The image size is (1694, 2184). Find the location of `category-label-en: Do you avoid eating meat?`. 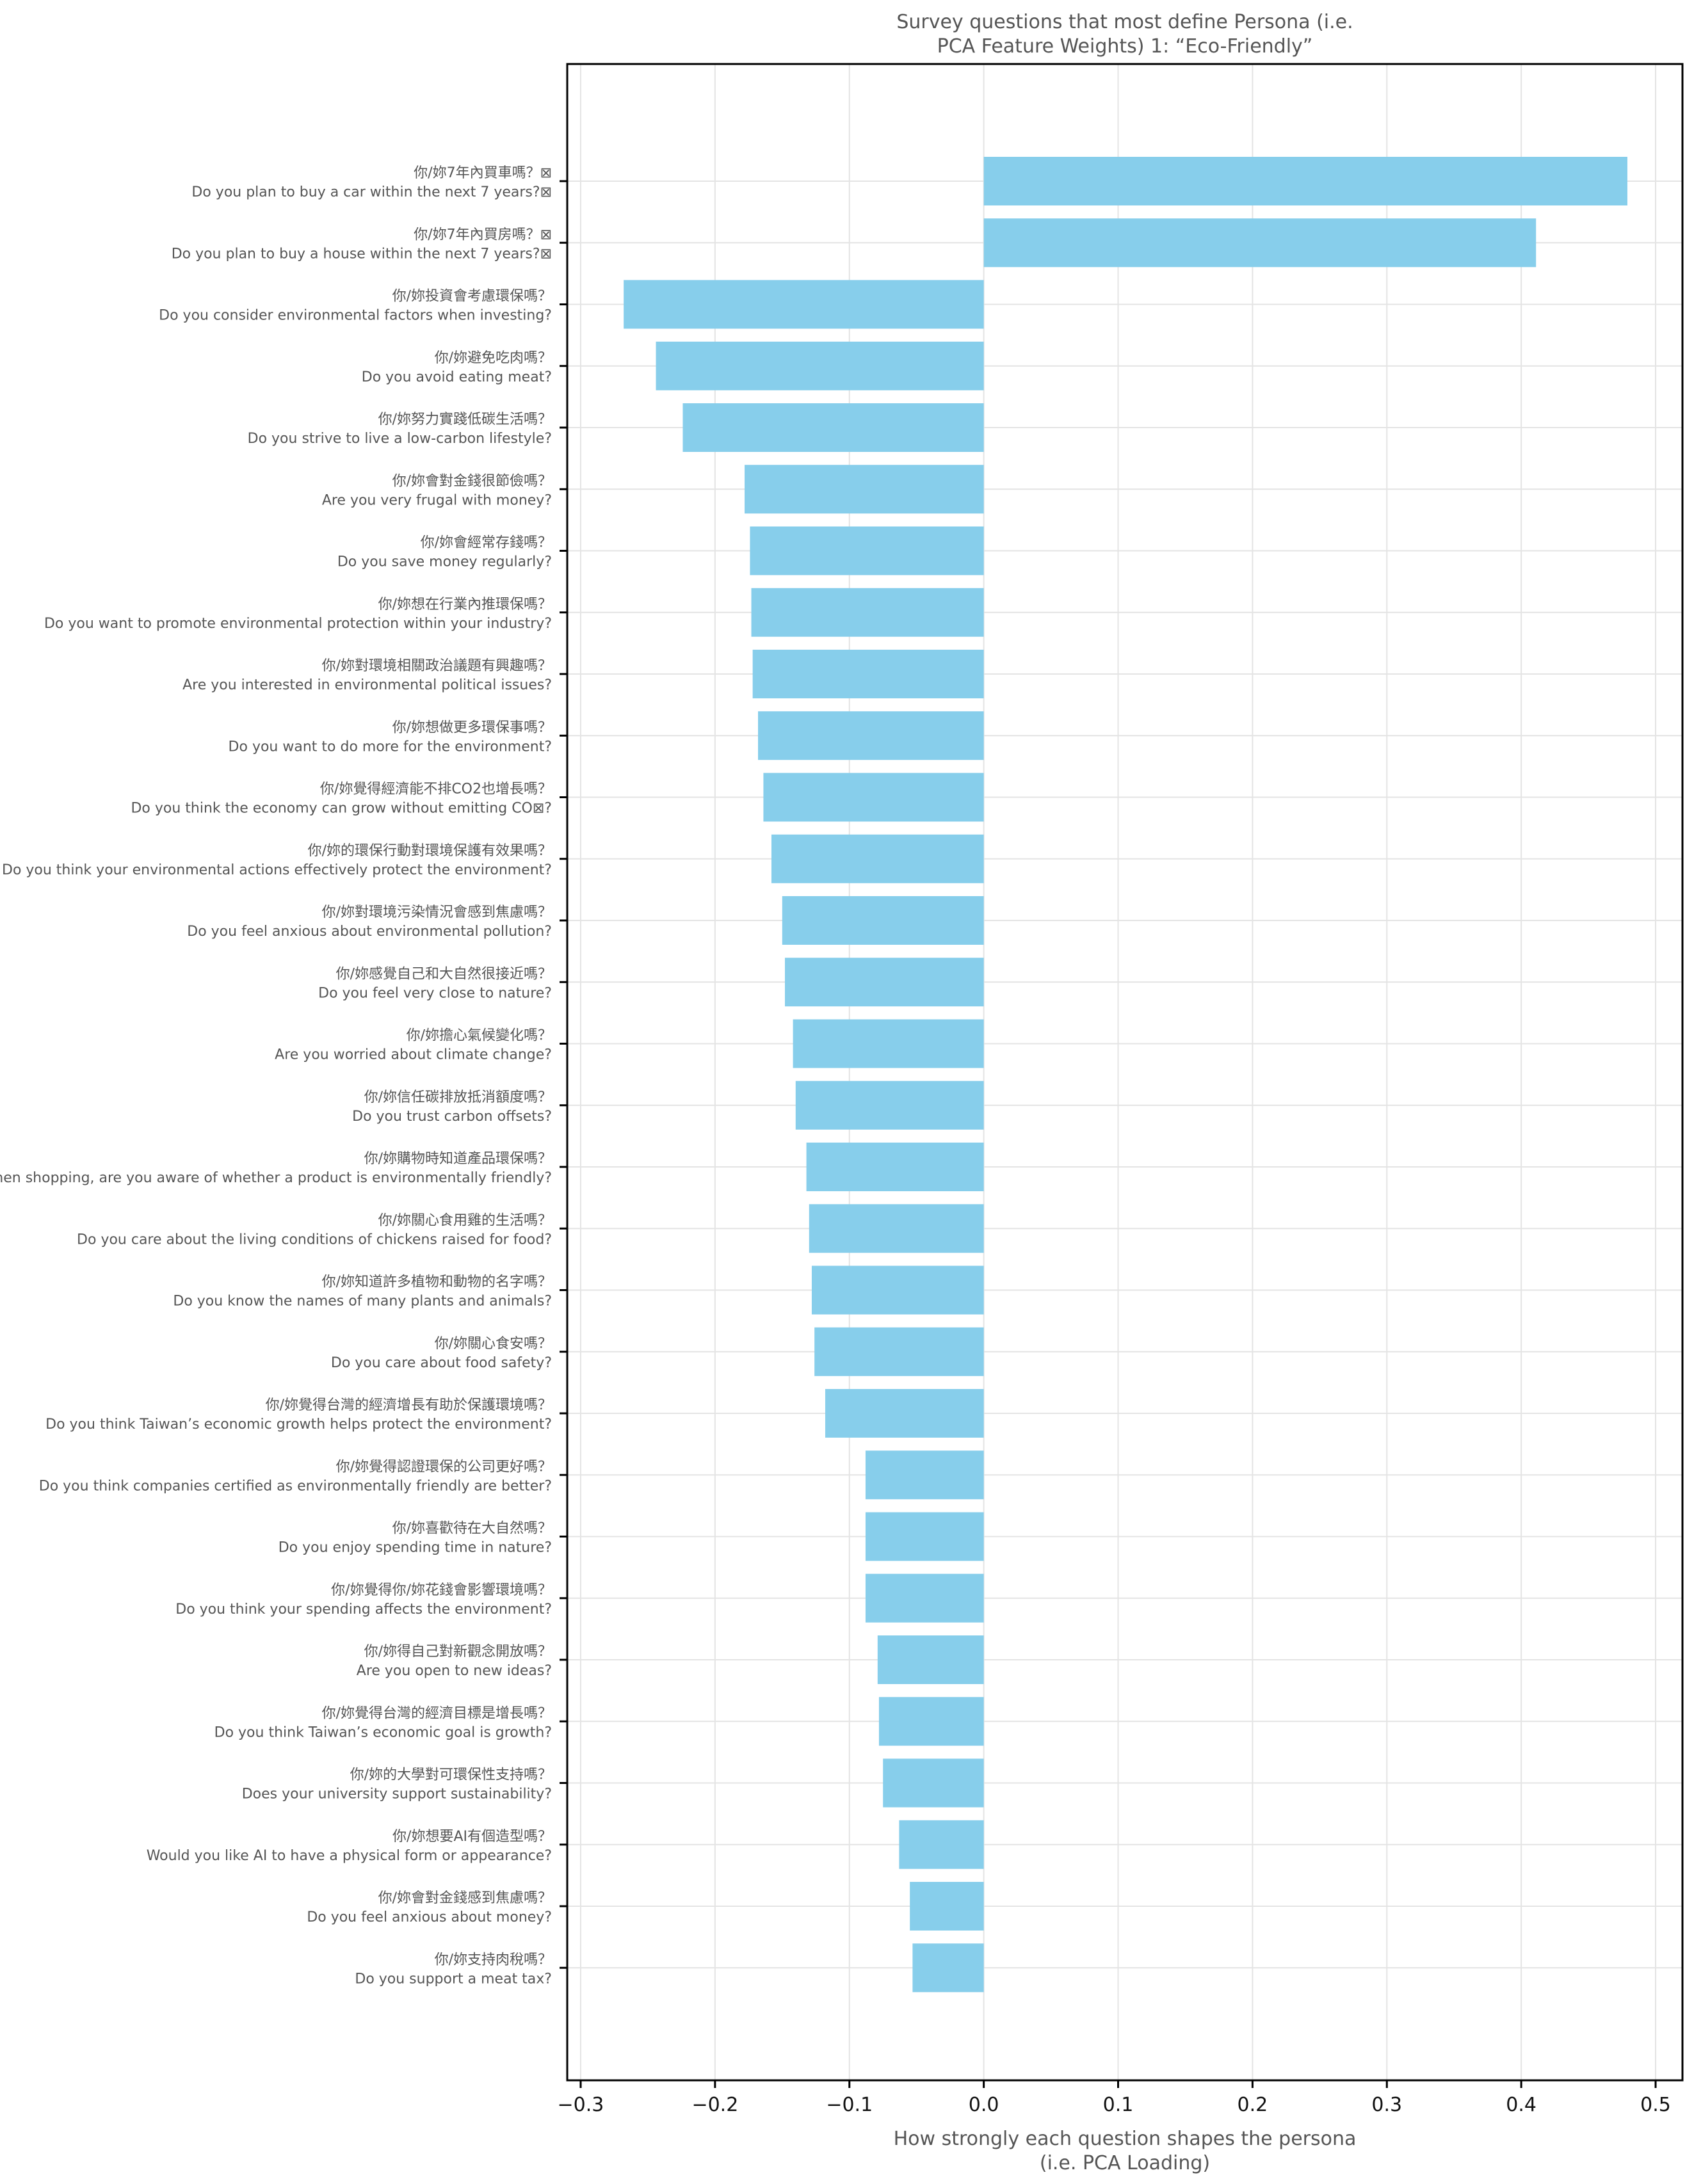

category-label-en: Do you avoid eating meat? is located at coordinates (457, 377).